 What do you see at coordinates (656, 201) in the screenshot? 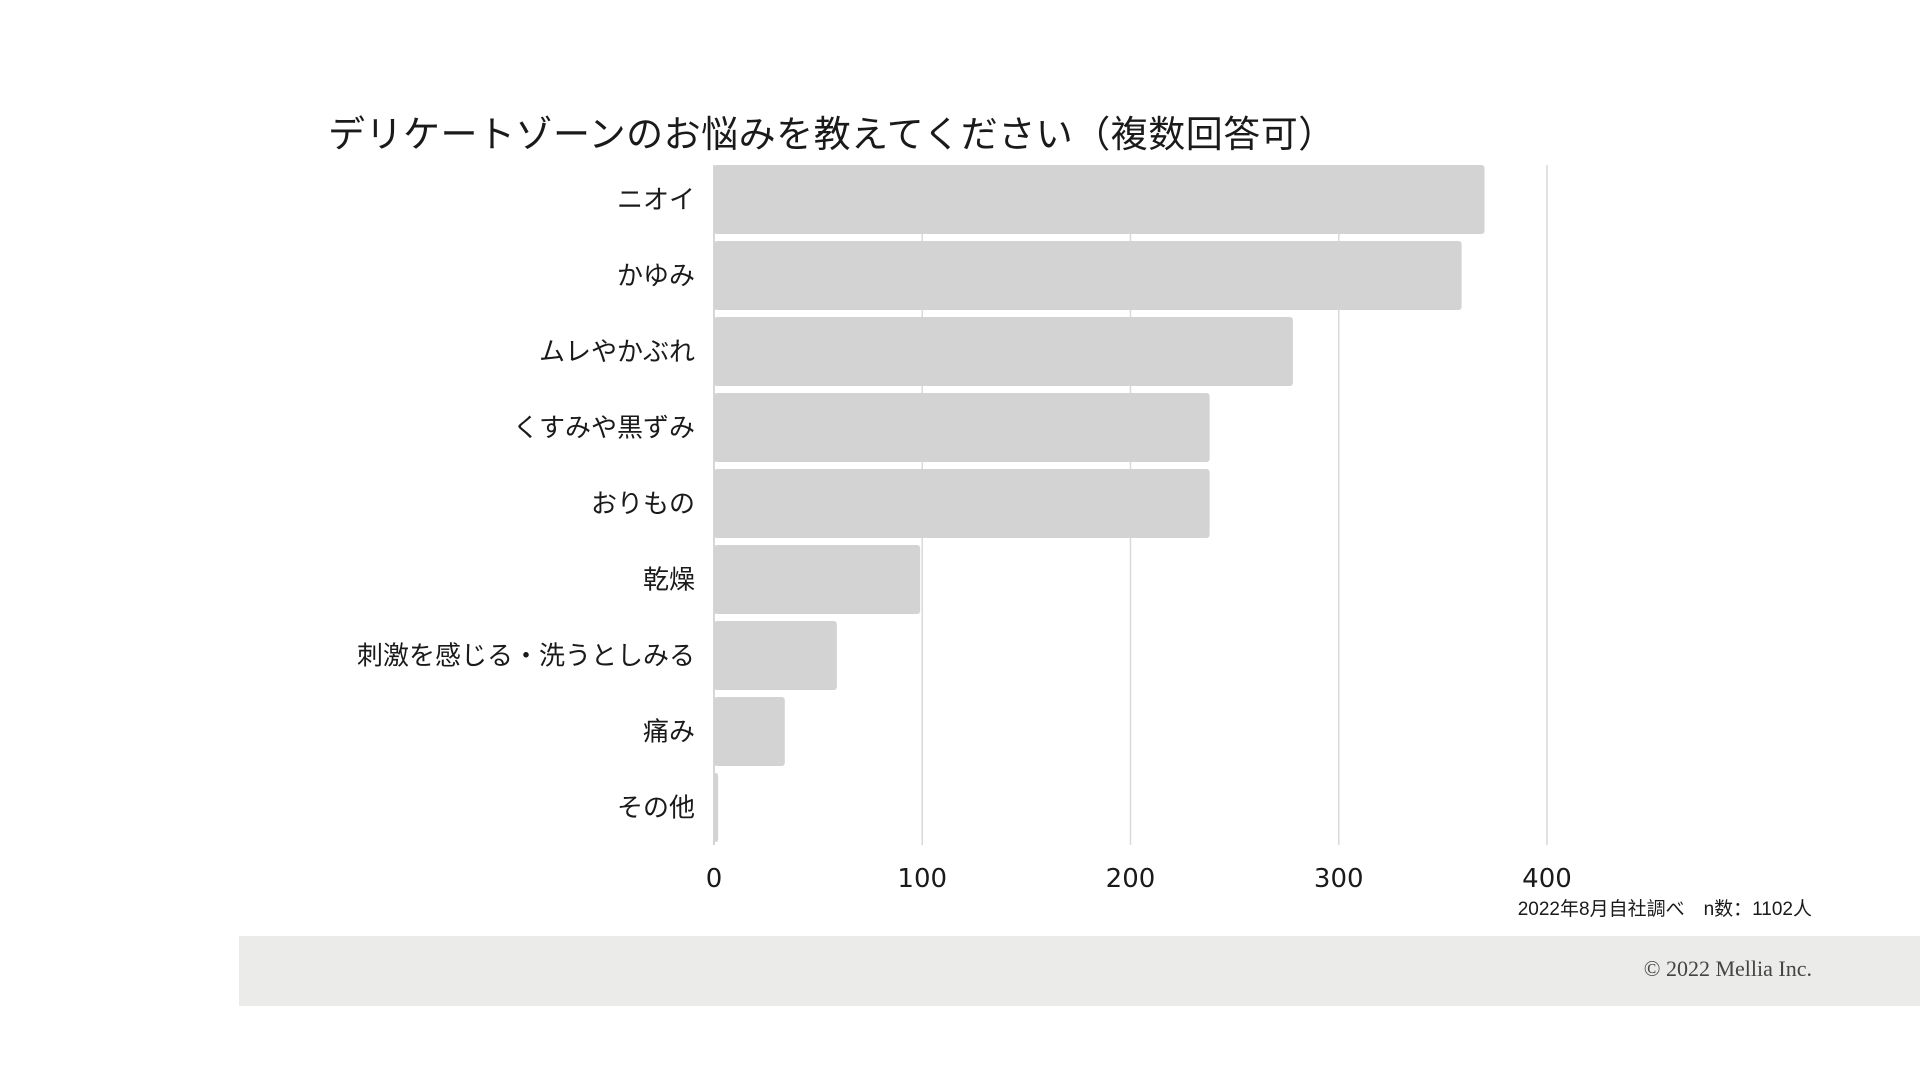
I see `category-label: ニオイ` at bounding box center [656, 201].